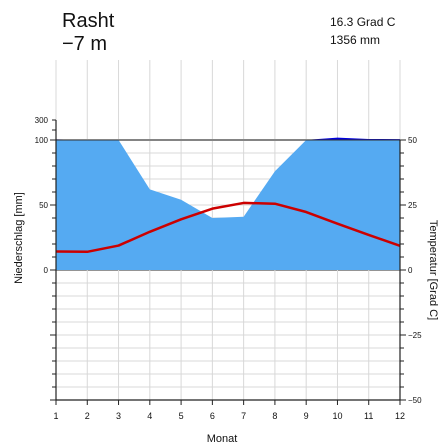 Image resolution: width=447 pixels, height=448 pixels. What do you see at coordinates (42, 140) in the screenshot?
I see `precipitation-tick-label: 100` at bounding box center [42, 140].